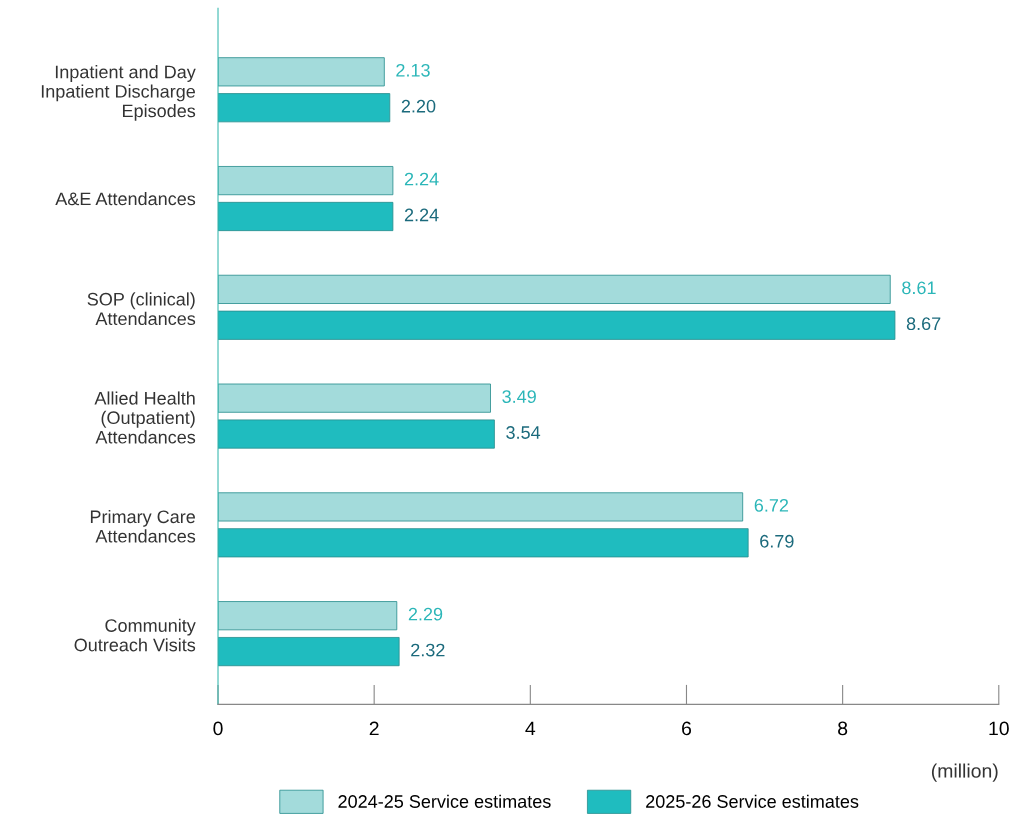 The image size is (1014, 819). What do you see at coordinates (418, 106) in the screenshot?
I see `data-label: 2.20` at bounding box center [418, 106].